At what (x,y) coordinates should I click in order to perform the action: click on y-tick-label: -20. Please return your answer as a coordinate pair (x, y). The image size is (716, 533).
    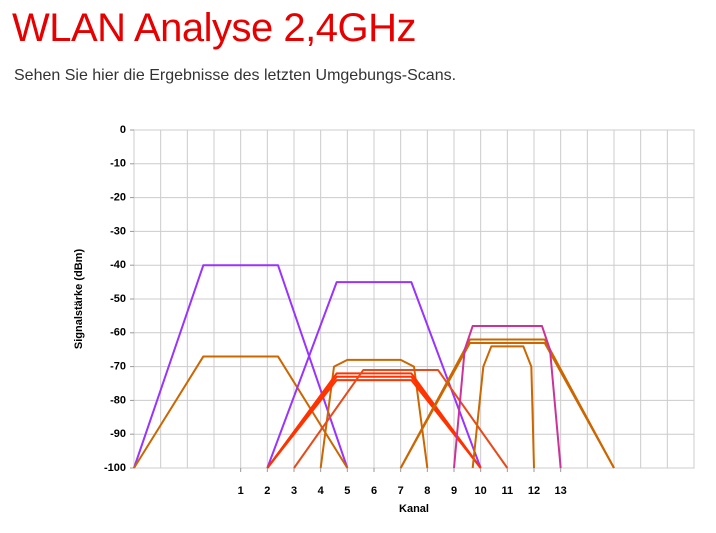
    Looking at the image, I should click on (118, 198).